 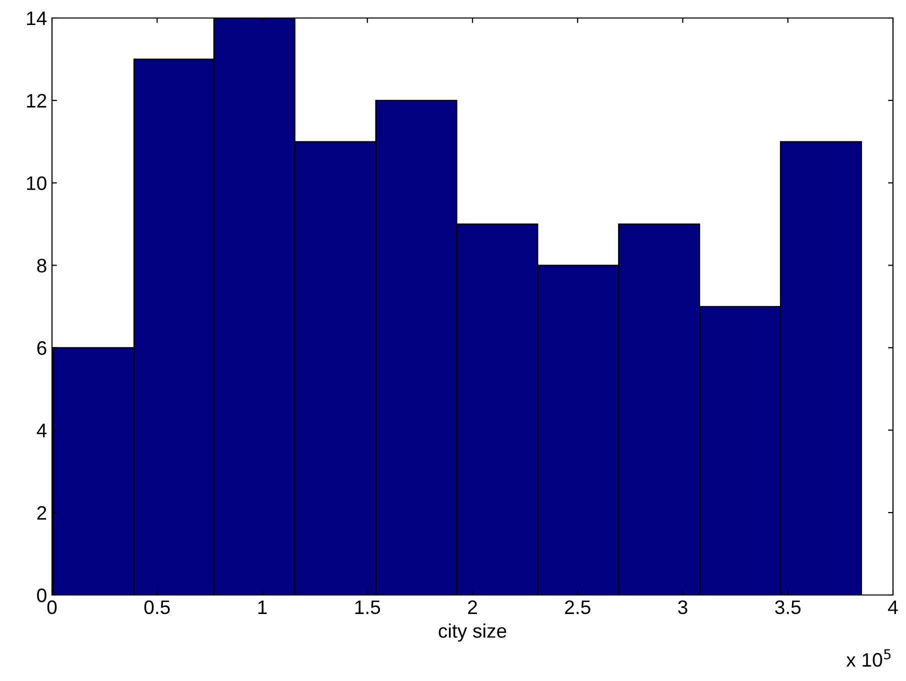 I want to click on x-tick-label: 4, so click(x=893, y=607).